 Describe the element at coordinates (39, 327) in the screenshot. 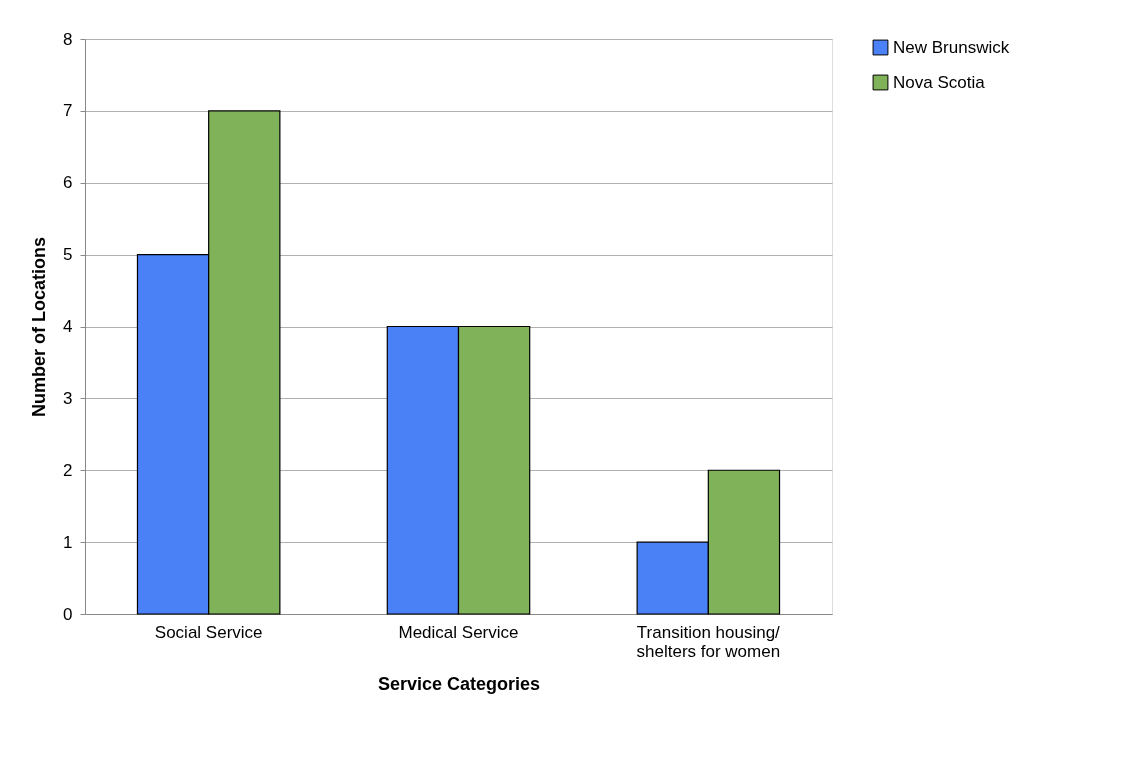

I see `y-axis-title: Number of Locations` at that location.